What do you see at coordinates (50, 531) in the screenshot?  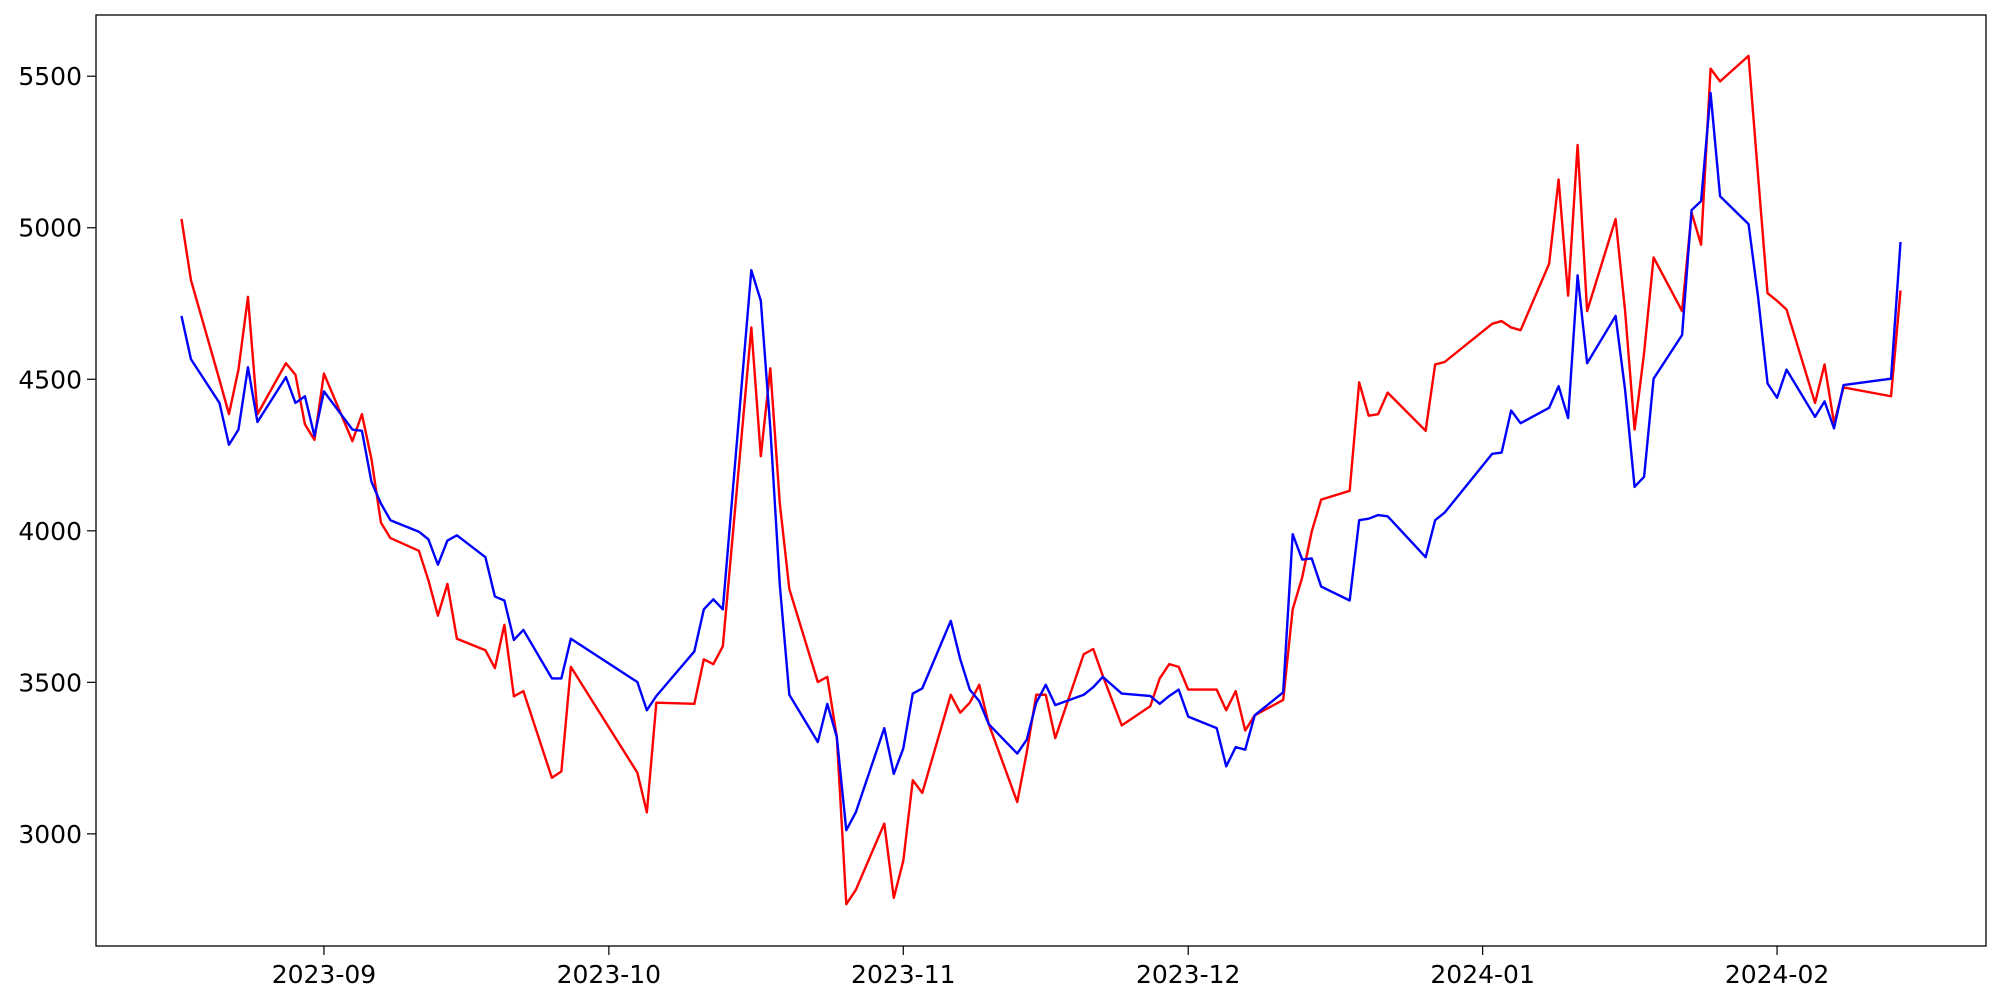 I see `y-tick-label: 4000` at bounding box center [50, 531].